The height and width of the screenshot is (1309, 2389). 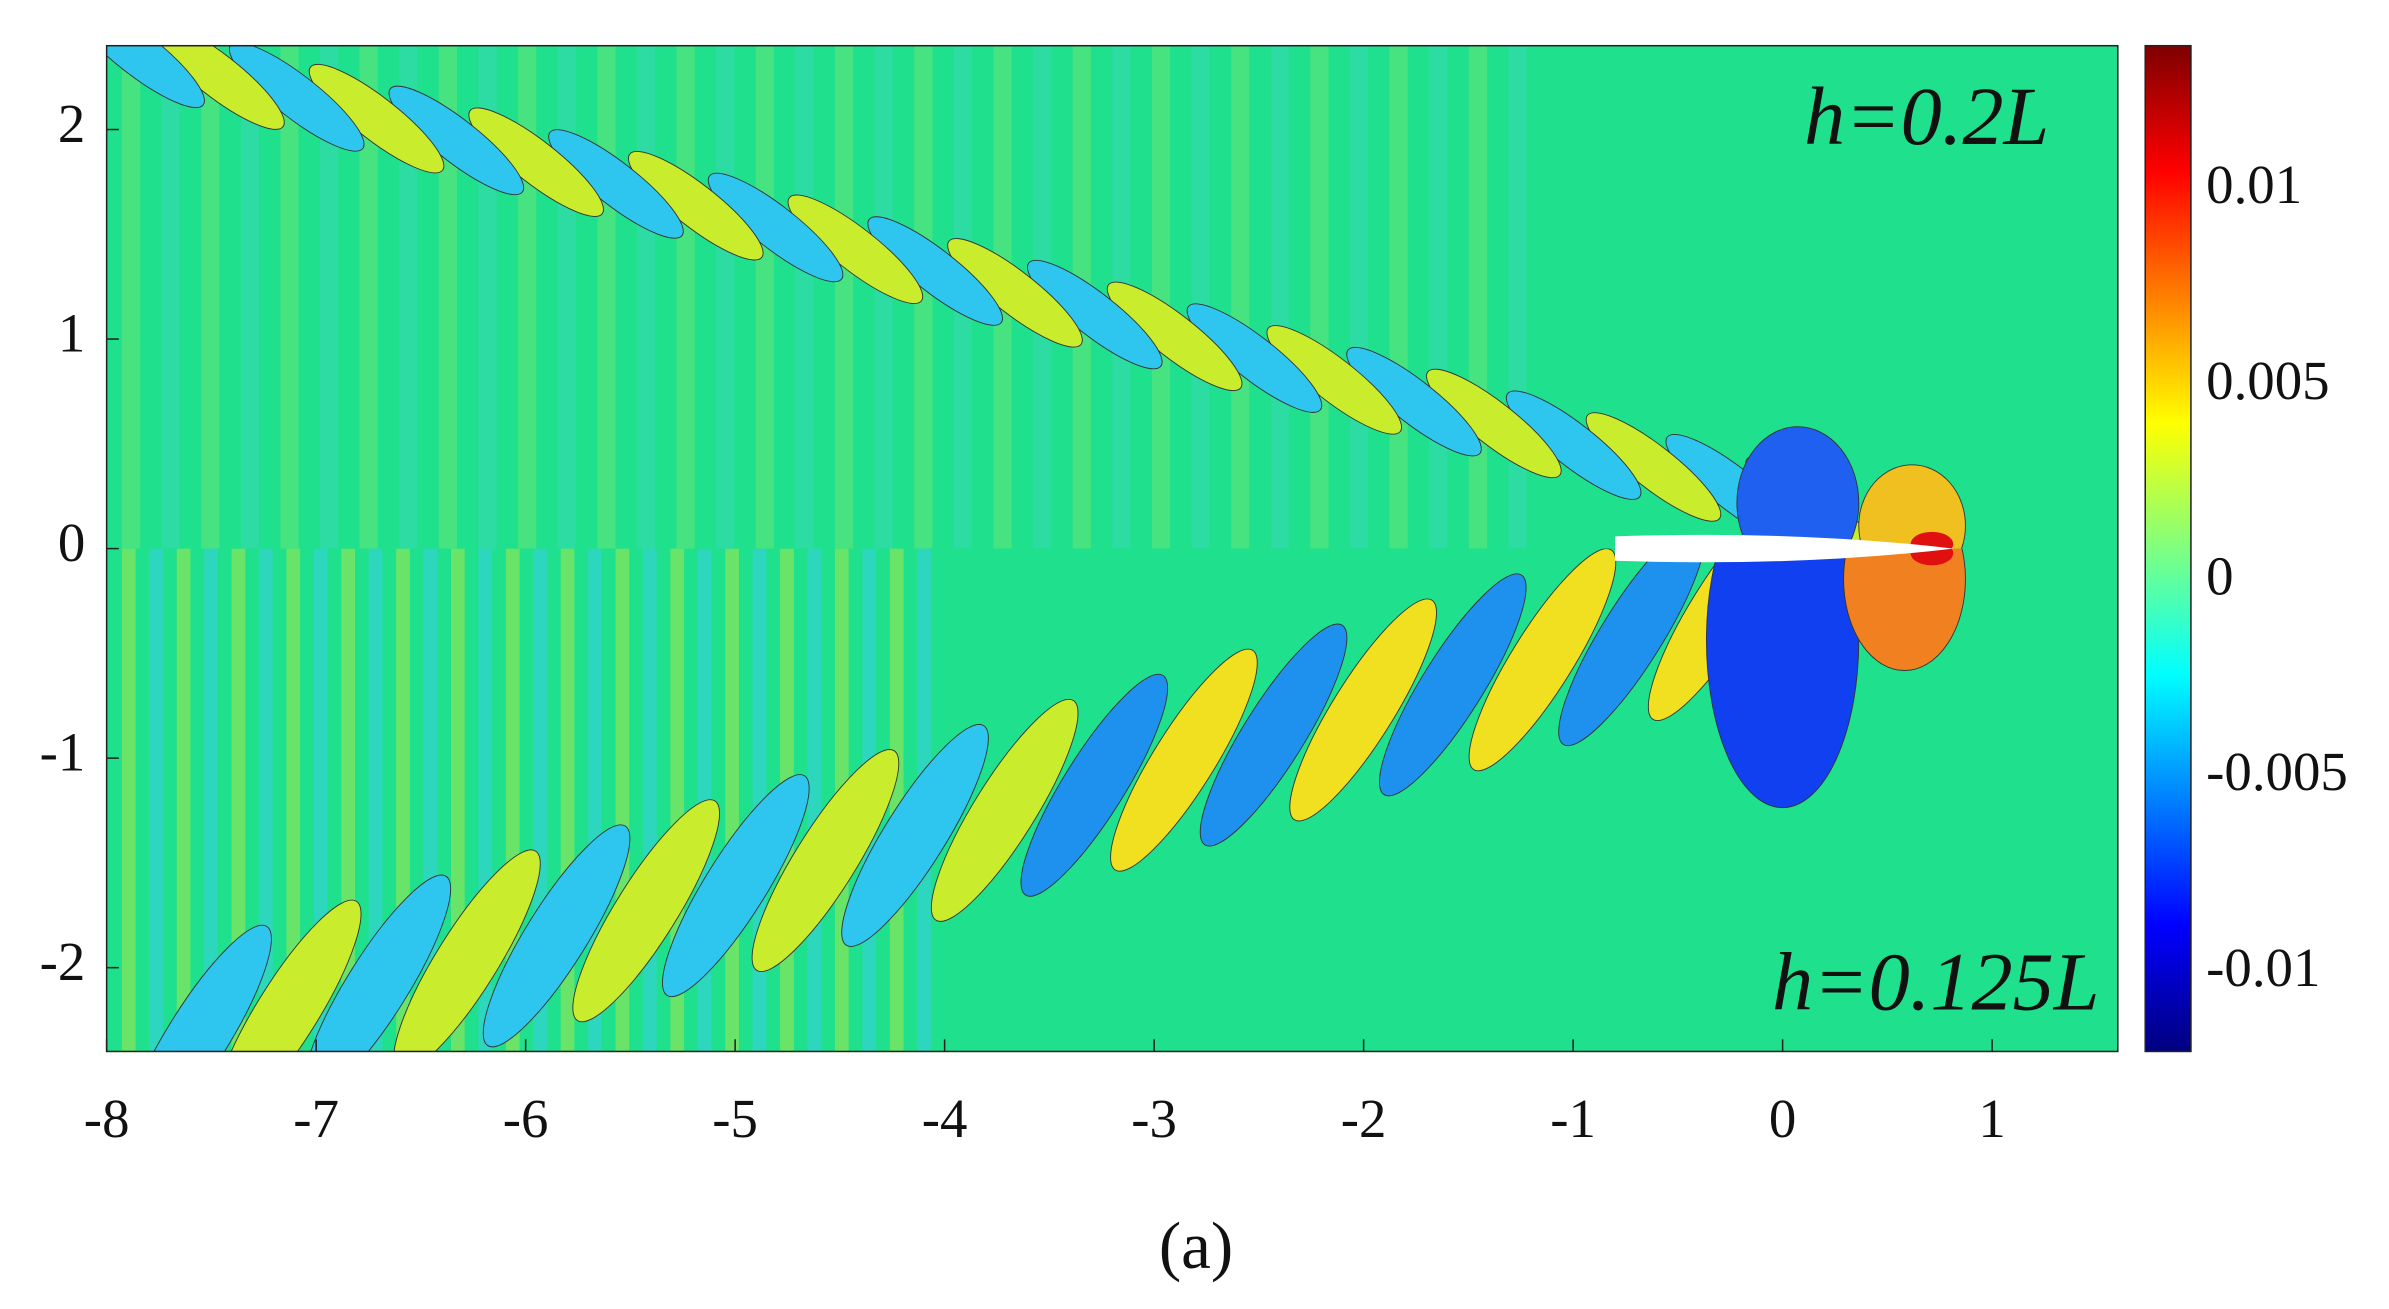 I want to click on y-tick-label: -2, so click(x=63, y=961).